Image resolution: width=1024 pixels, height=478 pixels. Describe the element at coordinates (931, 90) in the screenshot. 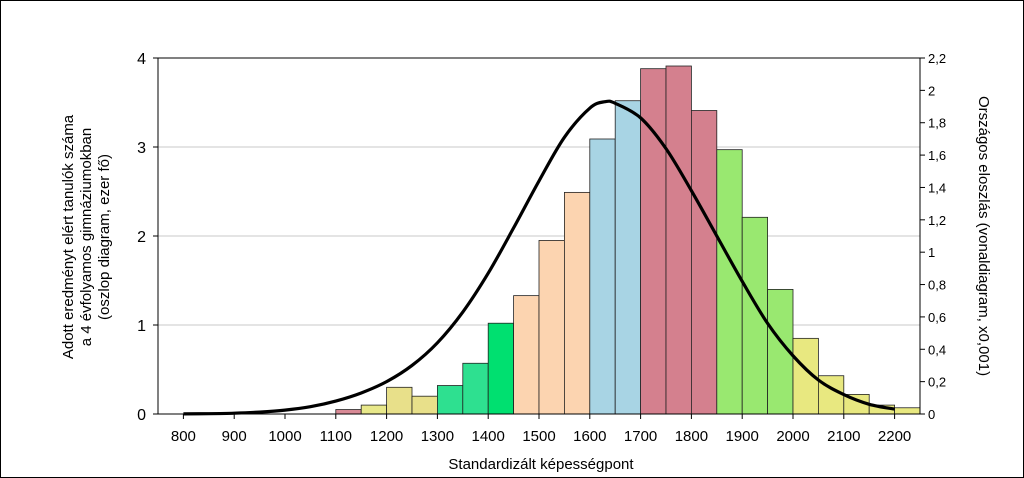

I see `right-y-tick-label: 2` at that location.